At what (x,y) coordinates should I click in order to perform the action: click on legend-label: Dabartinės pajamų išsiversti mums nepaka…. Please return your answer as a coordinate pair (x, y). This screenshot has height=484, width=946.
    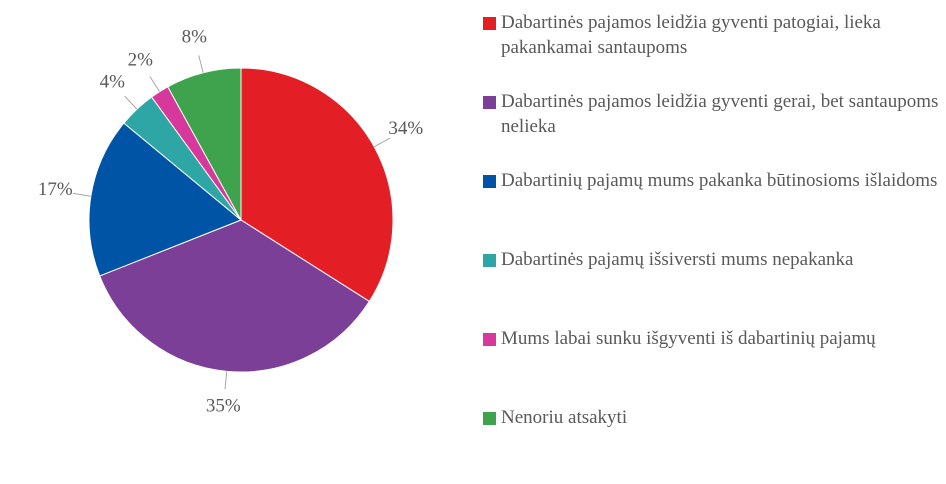
    Looking at the image, I should click on (677, 259).